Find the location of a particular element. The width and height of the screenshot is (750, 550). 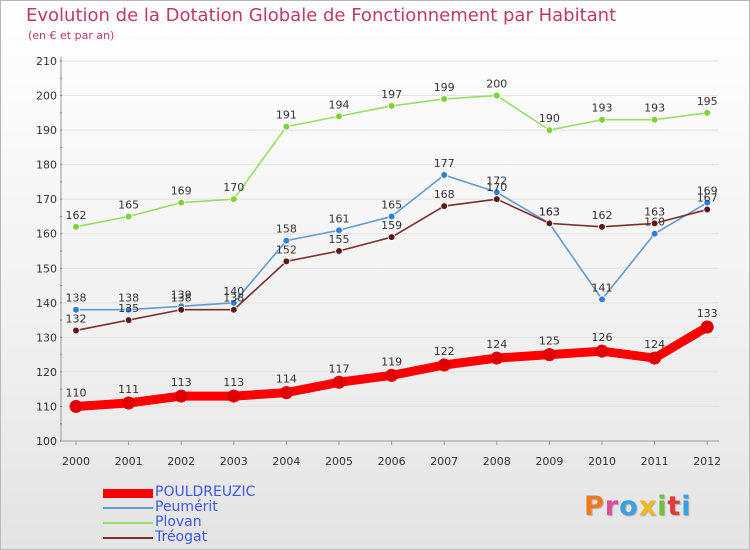

x-tick-label: 2007 is located at coordinates (444, 461).